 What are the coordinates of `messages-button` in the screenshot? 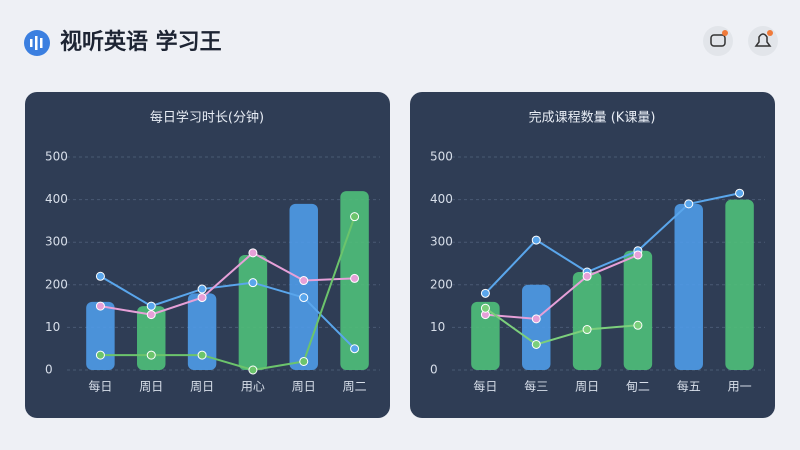 It's located at (718, 41).